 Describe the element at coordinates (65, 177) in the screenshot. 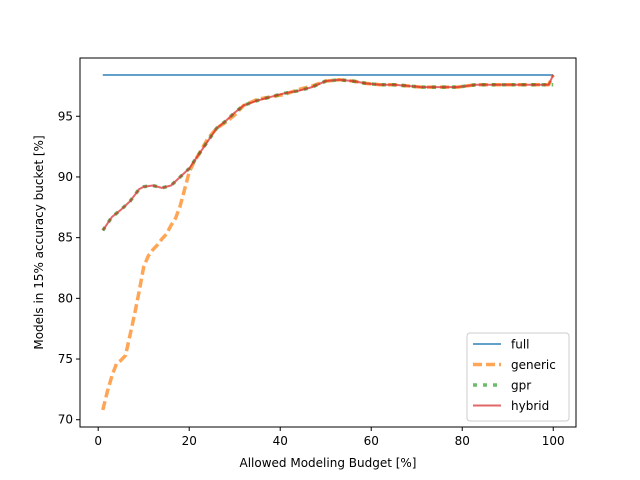

I see `y-tick-label: 90` at that location.